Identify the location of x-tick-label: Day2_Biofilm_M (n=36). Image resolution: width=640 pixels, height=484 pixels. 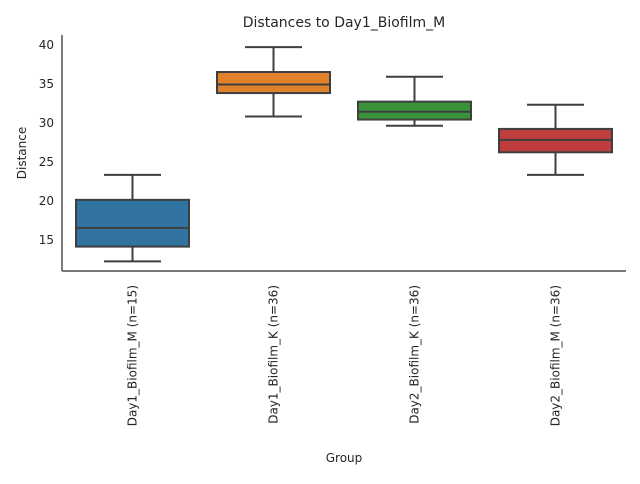
(556, 355).